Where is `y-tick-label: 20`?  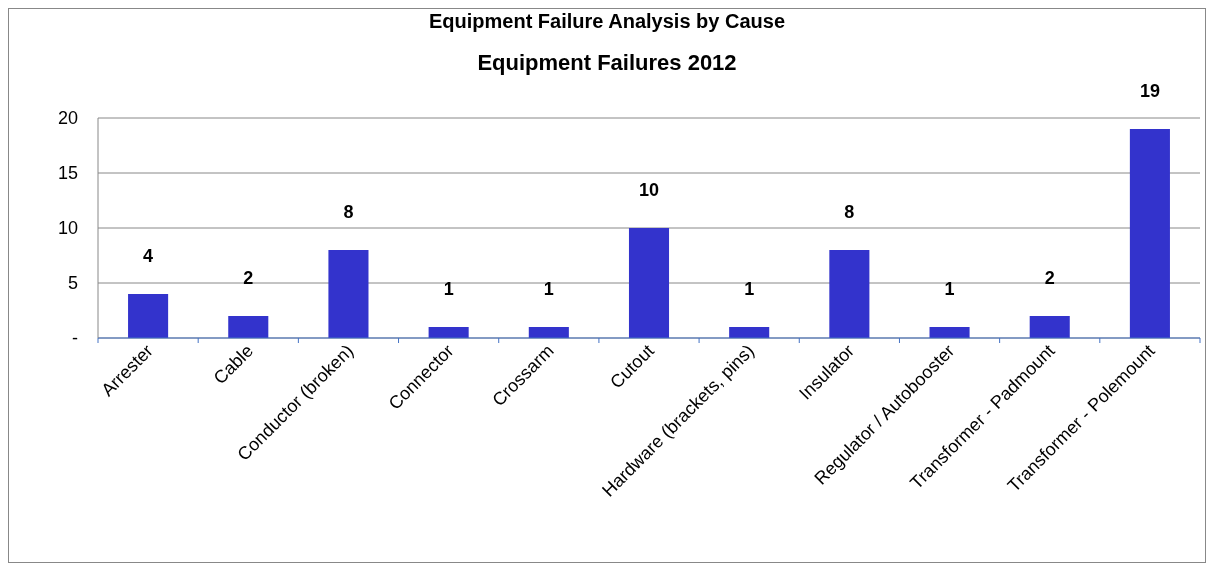 y-tick-label: 20 is located at coordinates (67, 118).